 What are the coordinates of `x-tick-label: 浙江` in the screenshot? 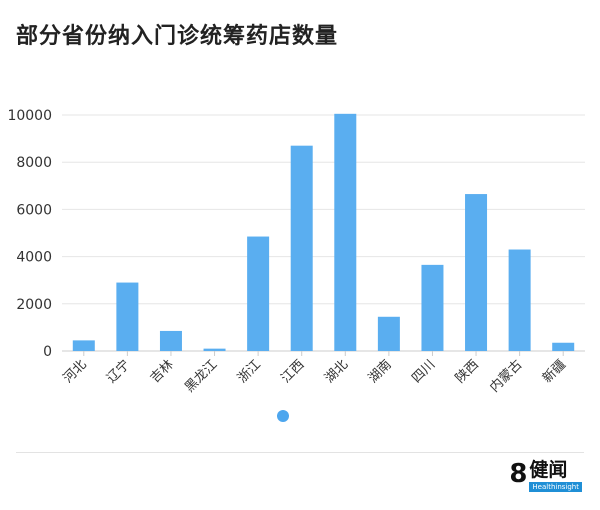 It's located at (249, 371).